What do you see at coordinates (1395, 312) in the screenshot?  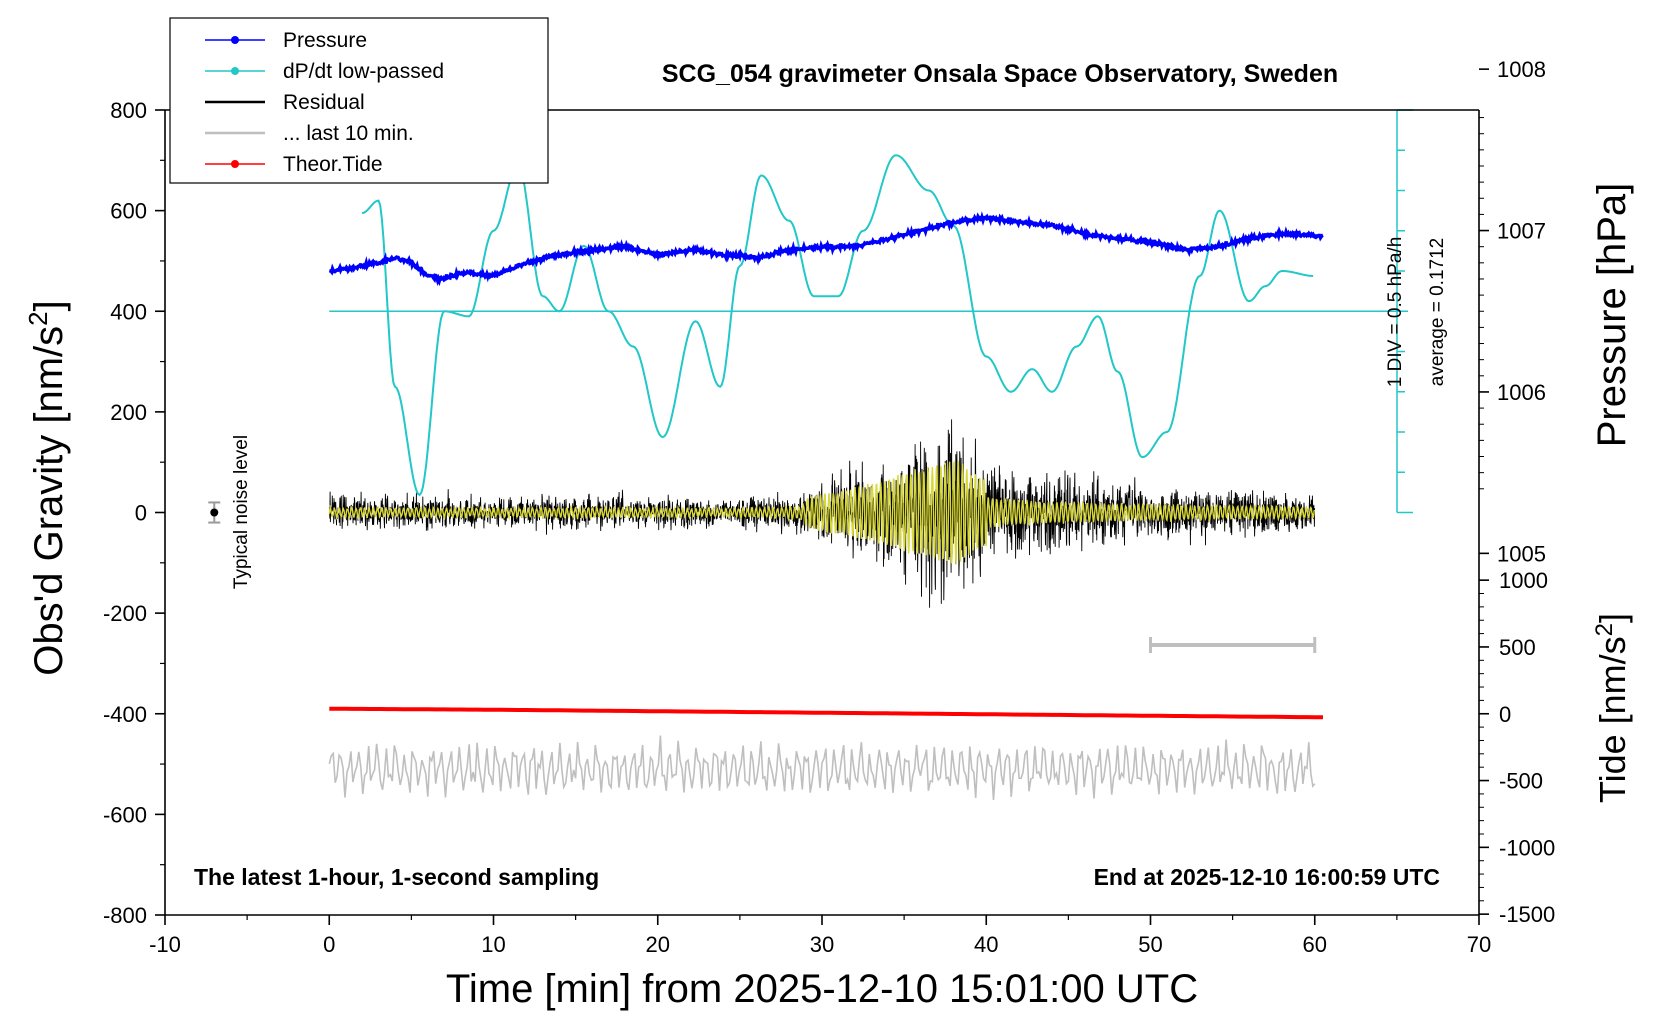 I see `div-scale-label: 1 DIV = 0.5 hPa/h` at bounding box center [1395, 312].